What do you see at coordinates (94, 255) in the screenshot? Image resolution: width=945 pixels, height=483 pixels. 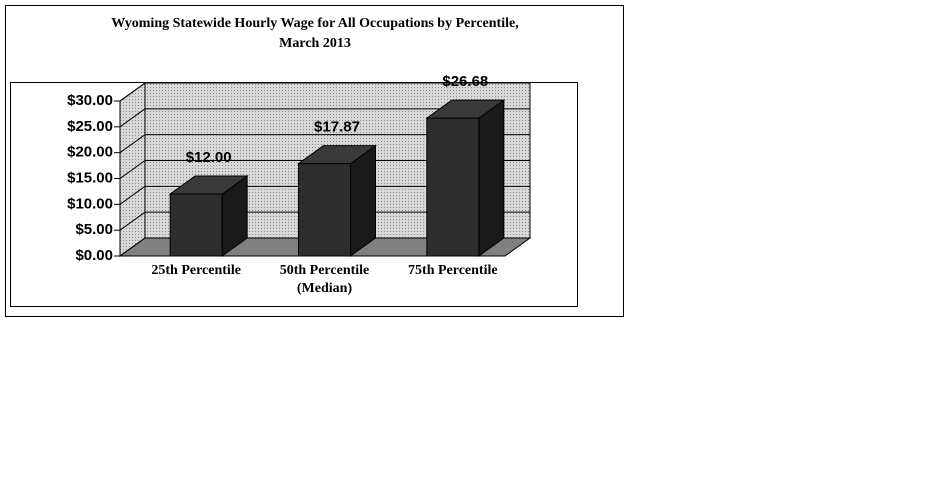 I see `y-tick-label: $0.00` at bounding box center [94, 255].